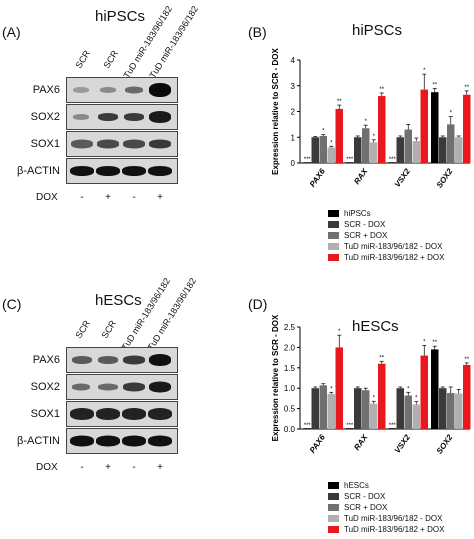 The height and width of the screenshot is (539, 474). I want to click on panel-c-letter: (C), so click(12, 304).